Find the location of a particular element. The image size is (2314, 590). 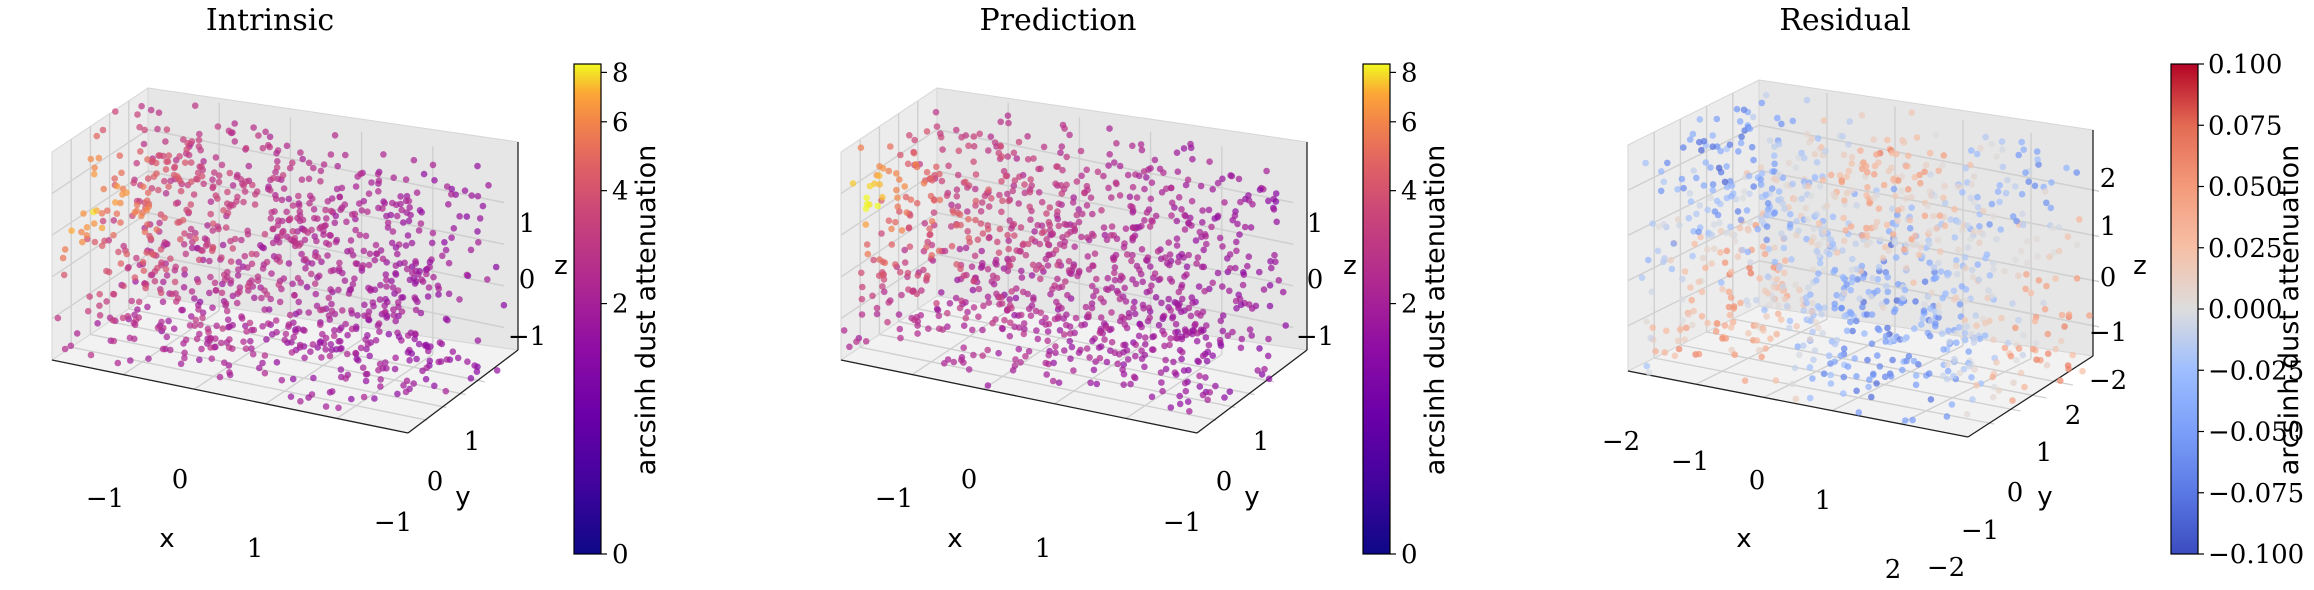

y-axis-label: y is located at coordinates (1251, 497).